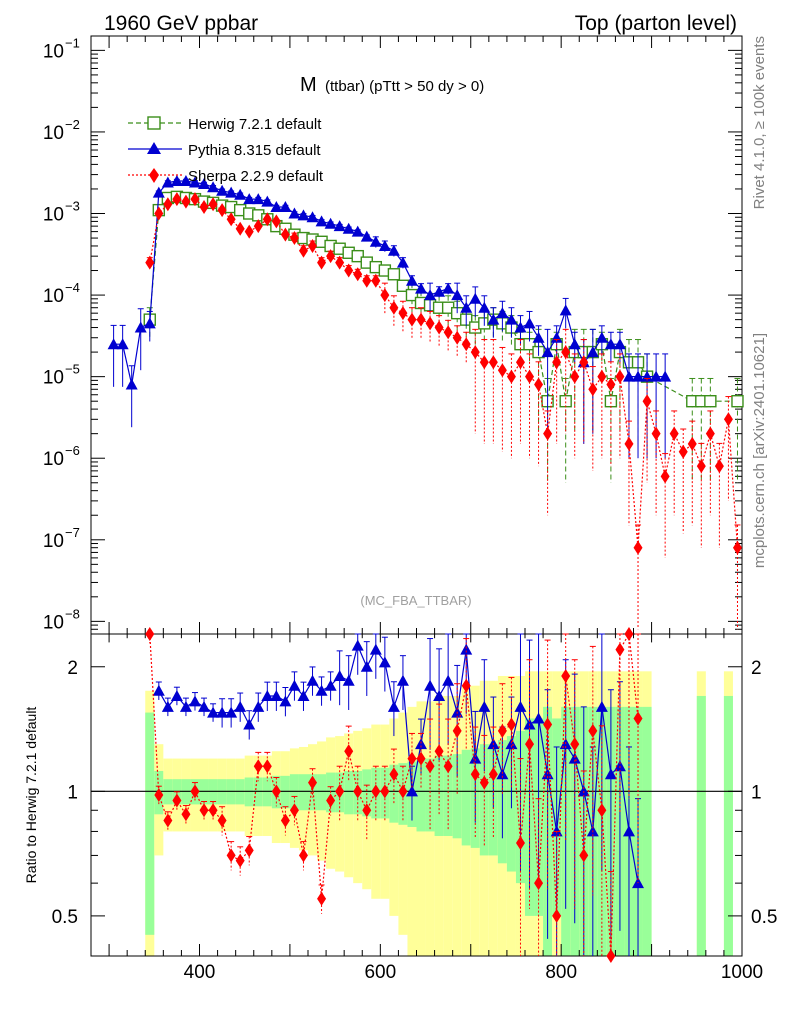 The height and width of the screenshot is (1024, 786). What do you see at coordinates (254, 150) in the screenshot?
I see `legend-label-pythia: Pythia 8.315 default` at bounding box center [254, 150].